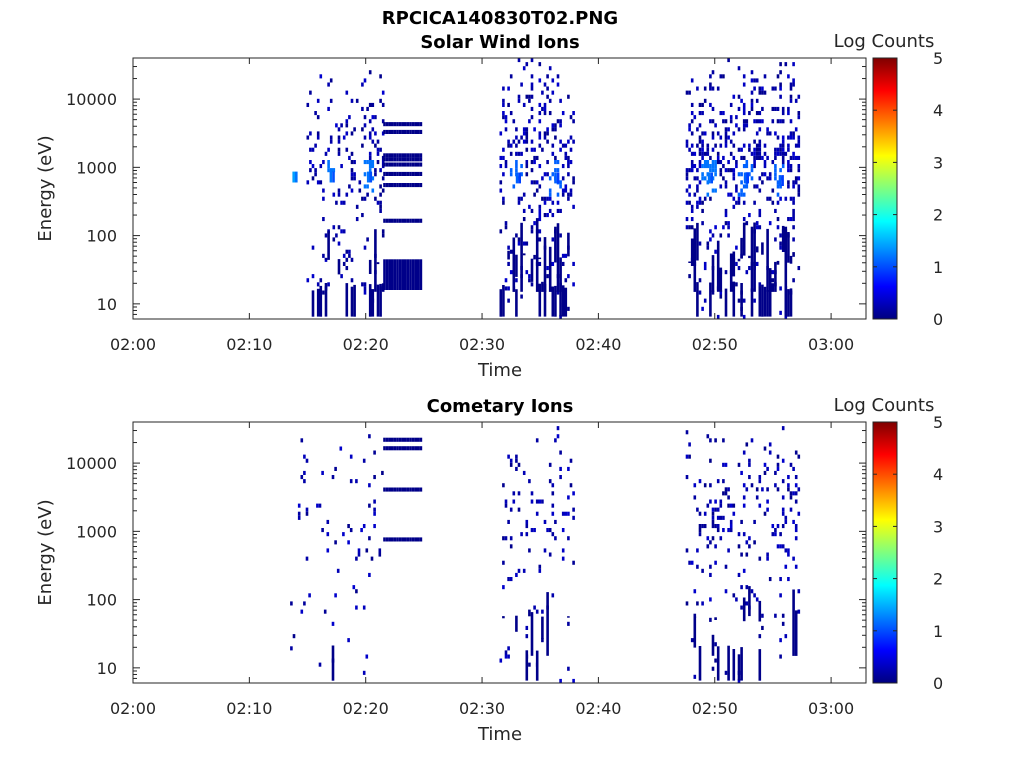 The image size is (1024, 768). What do you see at coordinates (415, 274) in the screenshot?
I see `heatmap-block` at bounding box center [415, 274].